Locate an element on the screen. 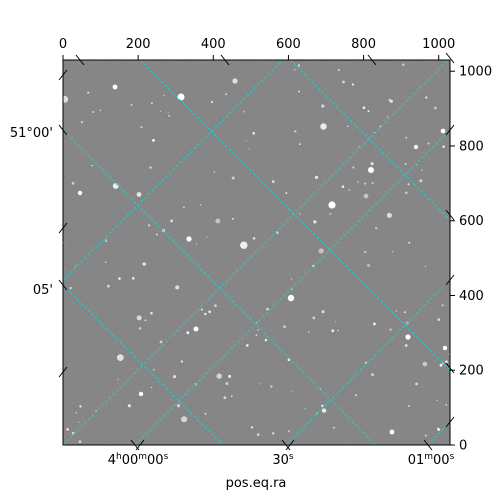 The image size is (500, 500). ra-tick-label: 30s is located at coordinates (283, 460).